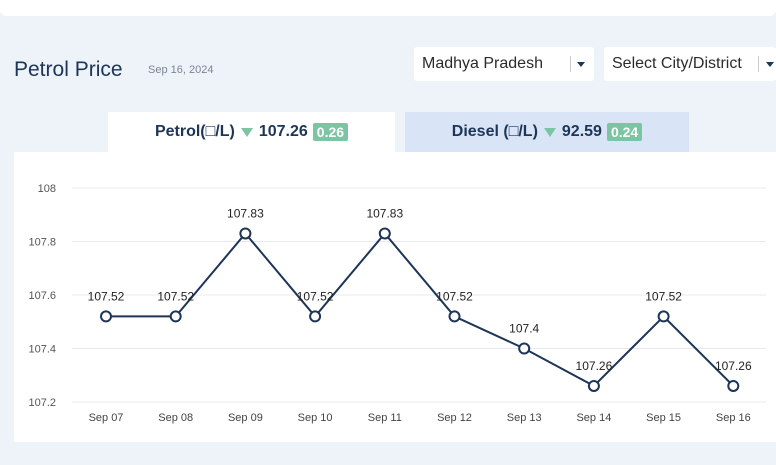 This screenshot has height=465, width=776. I want to click on x-tick-label: Sep 07, so click(106, 418).